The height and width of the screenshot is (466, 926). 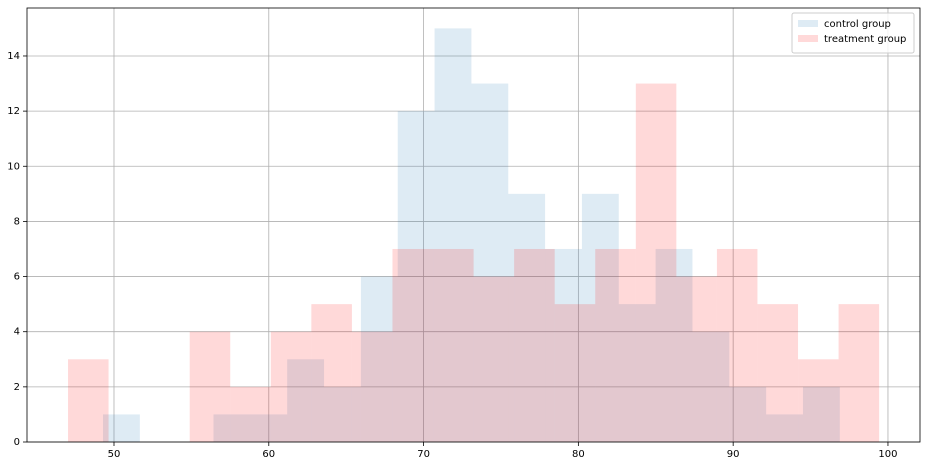 I want to click on y-tick-label: 4, so click(x=17, y=332).